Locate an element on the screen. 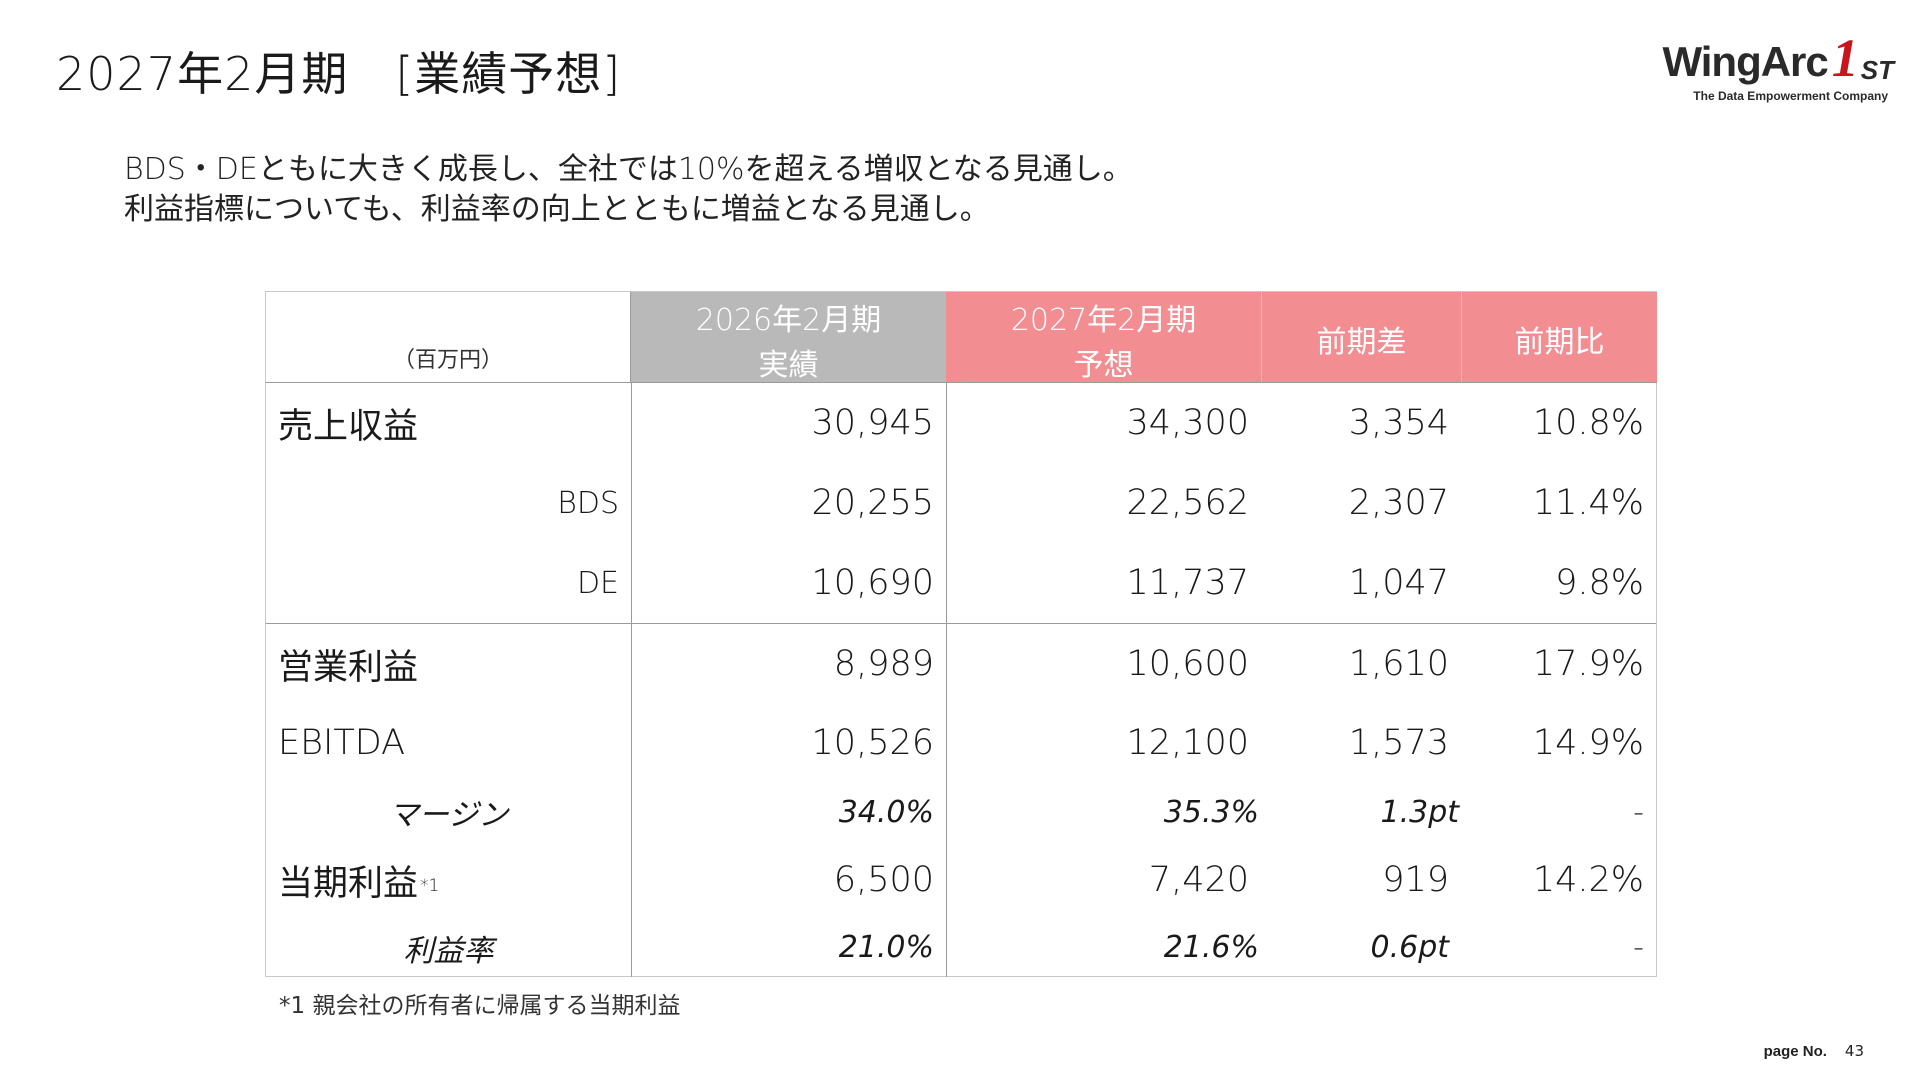 The height and width of the screenshot is (1080, 1920). value-diff: 0.6pt is located at coordinates (1409, 947).